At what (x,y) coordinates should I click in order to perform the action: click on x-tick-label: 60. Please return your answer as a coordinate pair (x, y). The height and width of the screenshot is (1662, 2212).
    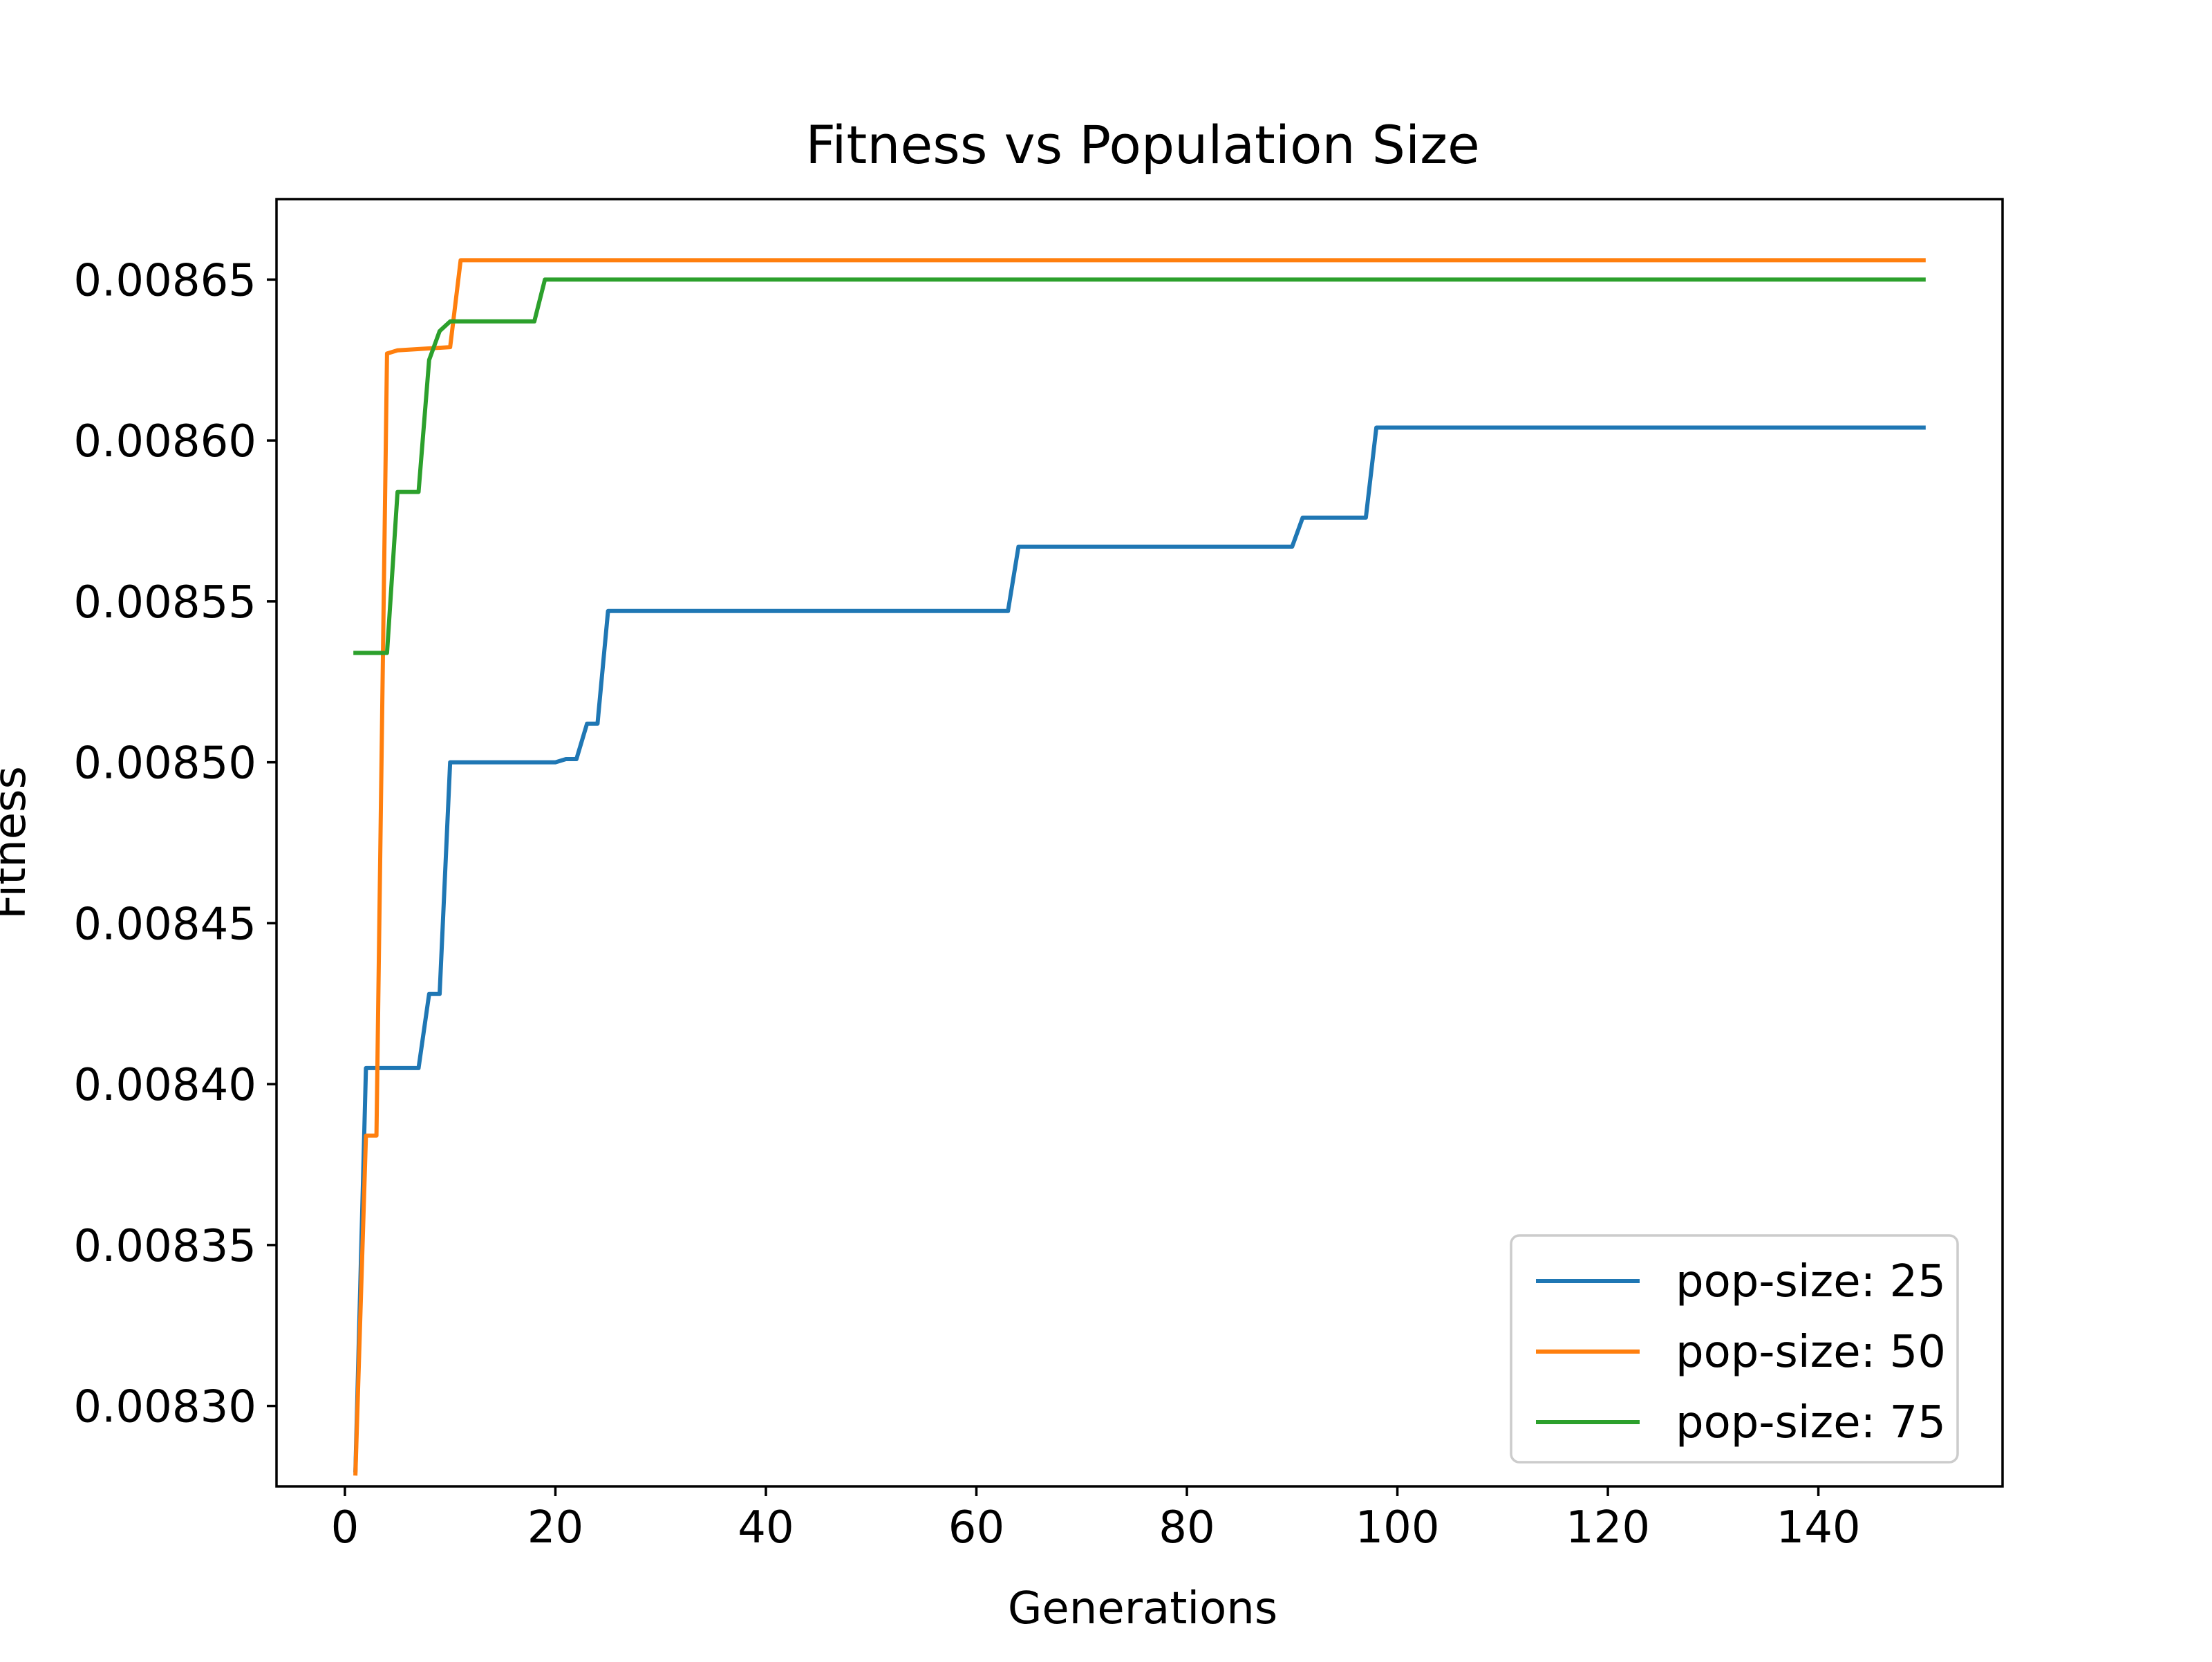
    Looking at the image, I should click on (976, 1528).